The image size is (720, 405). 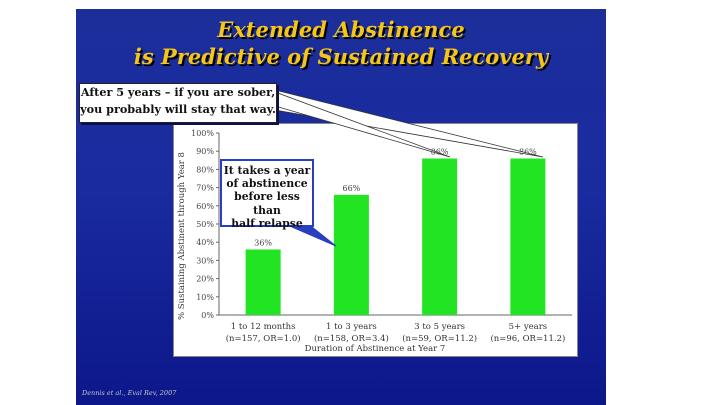 I want to click on x-category-sublabel: (n=59, OR=11.2), so click(x=439, y=338).